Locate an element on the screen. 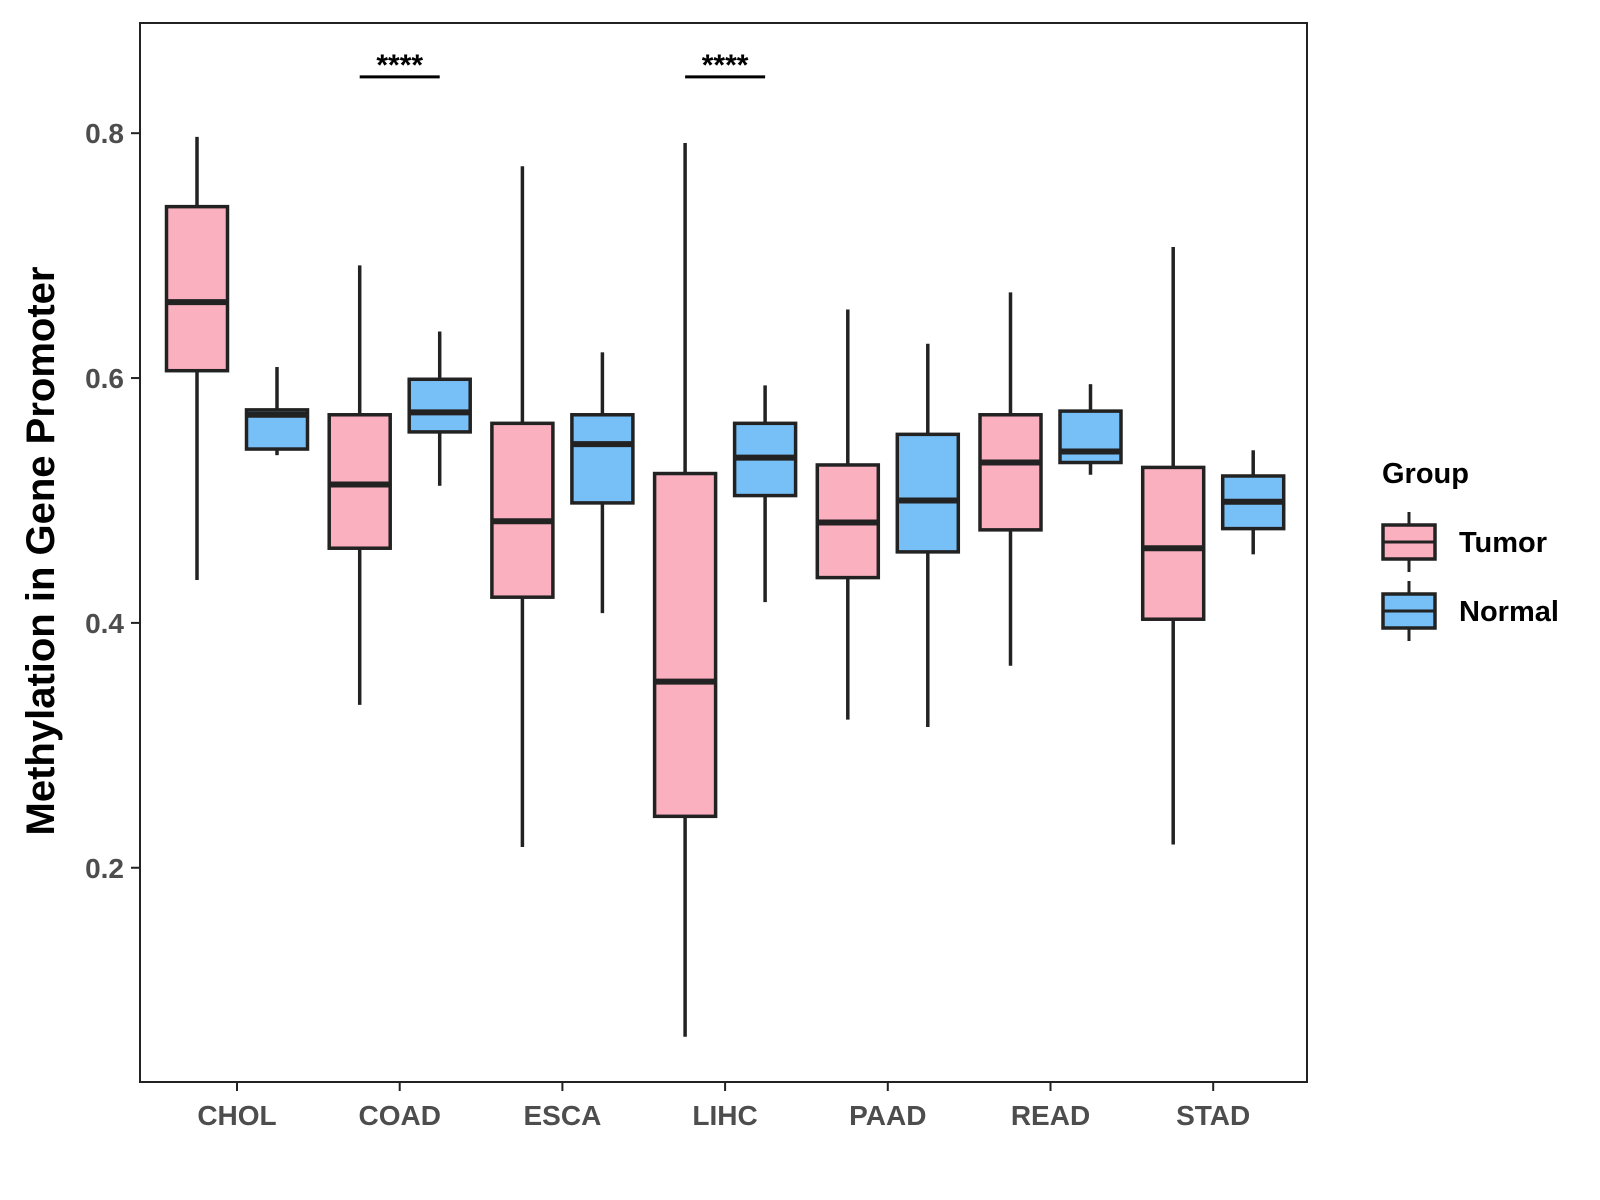 Image resolution: width=1600 pixels, height=1200 pixels. box-tumor-coad is located at coordinates (359, 485).